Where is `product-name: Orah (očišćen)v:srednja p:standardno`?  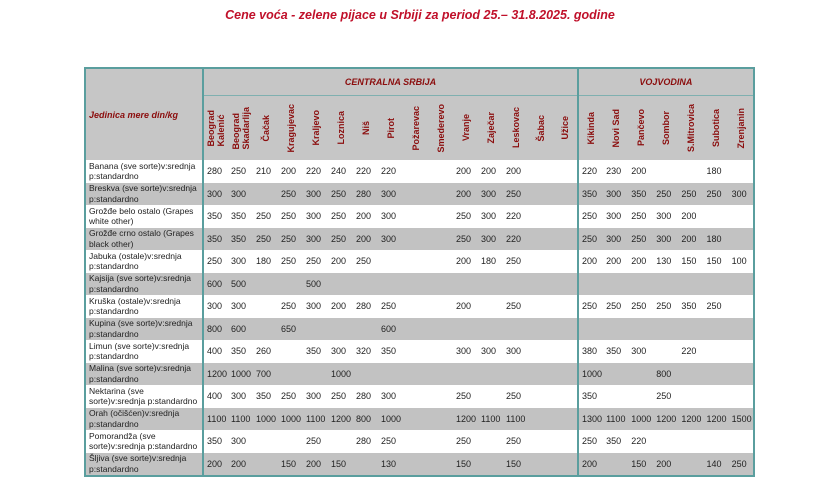 product-name: Orah (očišćen)v:srednja p:standardno is located at coordinates (144, 418).